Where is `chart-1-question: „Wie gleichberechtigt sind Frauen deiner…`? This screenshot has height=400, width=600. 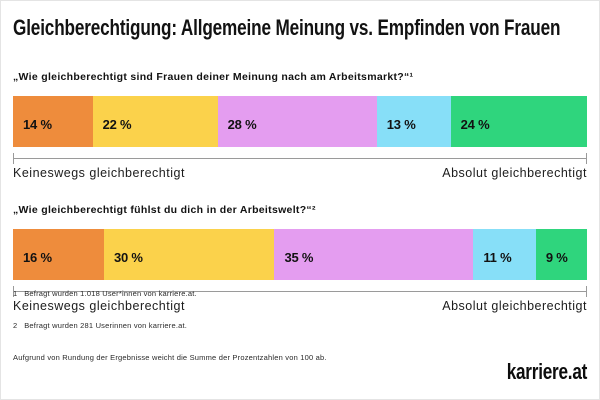
chart-1-question: „Wie gleichberechtigt sind Frauen deiner… is located at coordinates (213, 77).